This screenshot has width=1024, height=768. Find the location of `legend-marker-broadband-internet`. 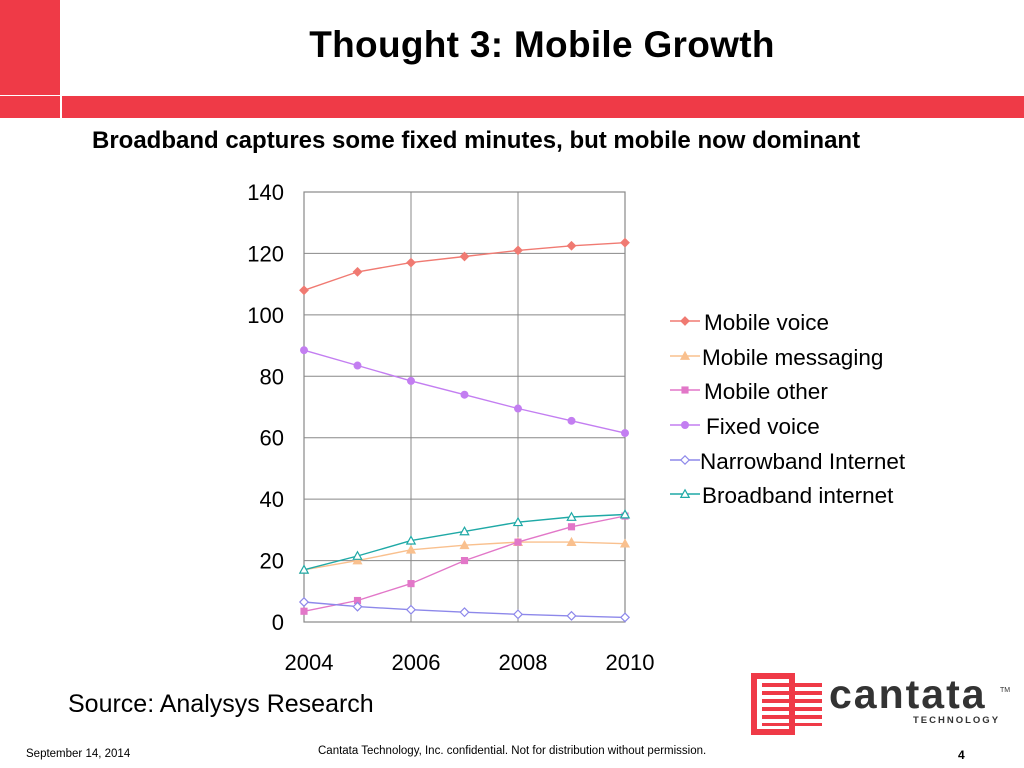

legend-marker-broadband-internet is located at coordinates (685, 494).